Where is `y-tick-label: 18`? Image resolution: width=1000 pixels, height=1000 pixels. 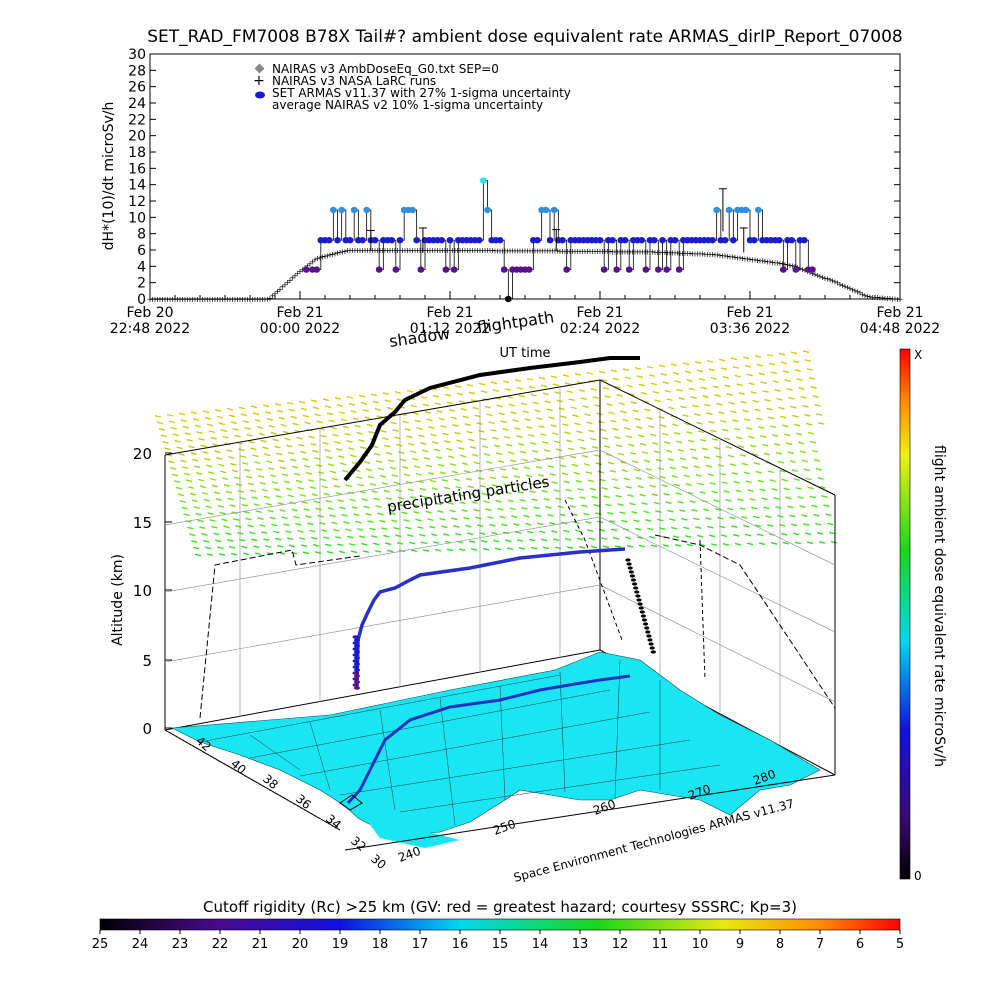
y-tick-label: 18 is located at coordinates (137, 153).